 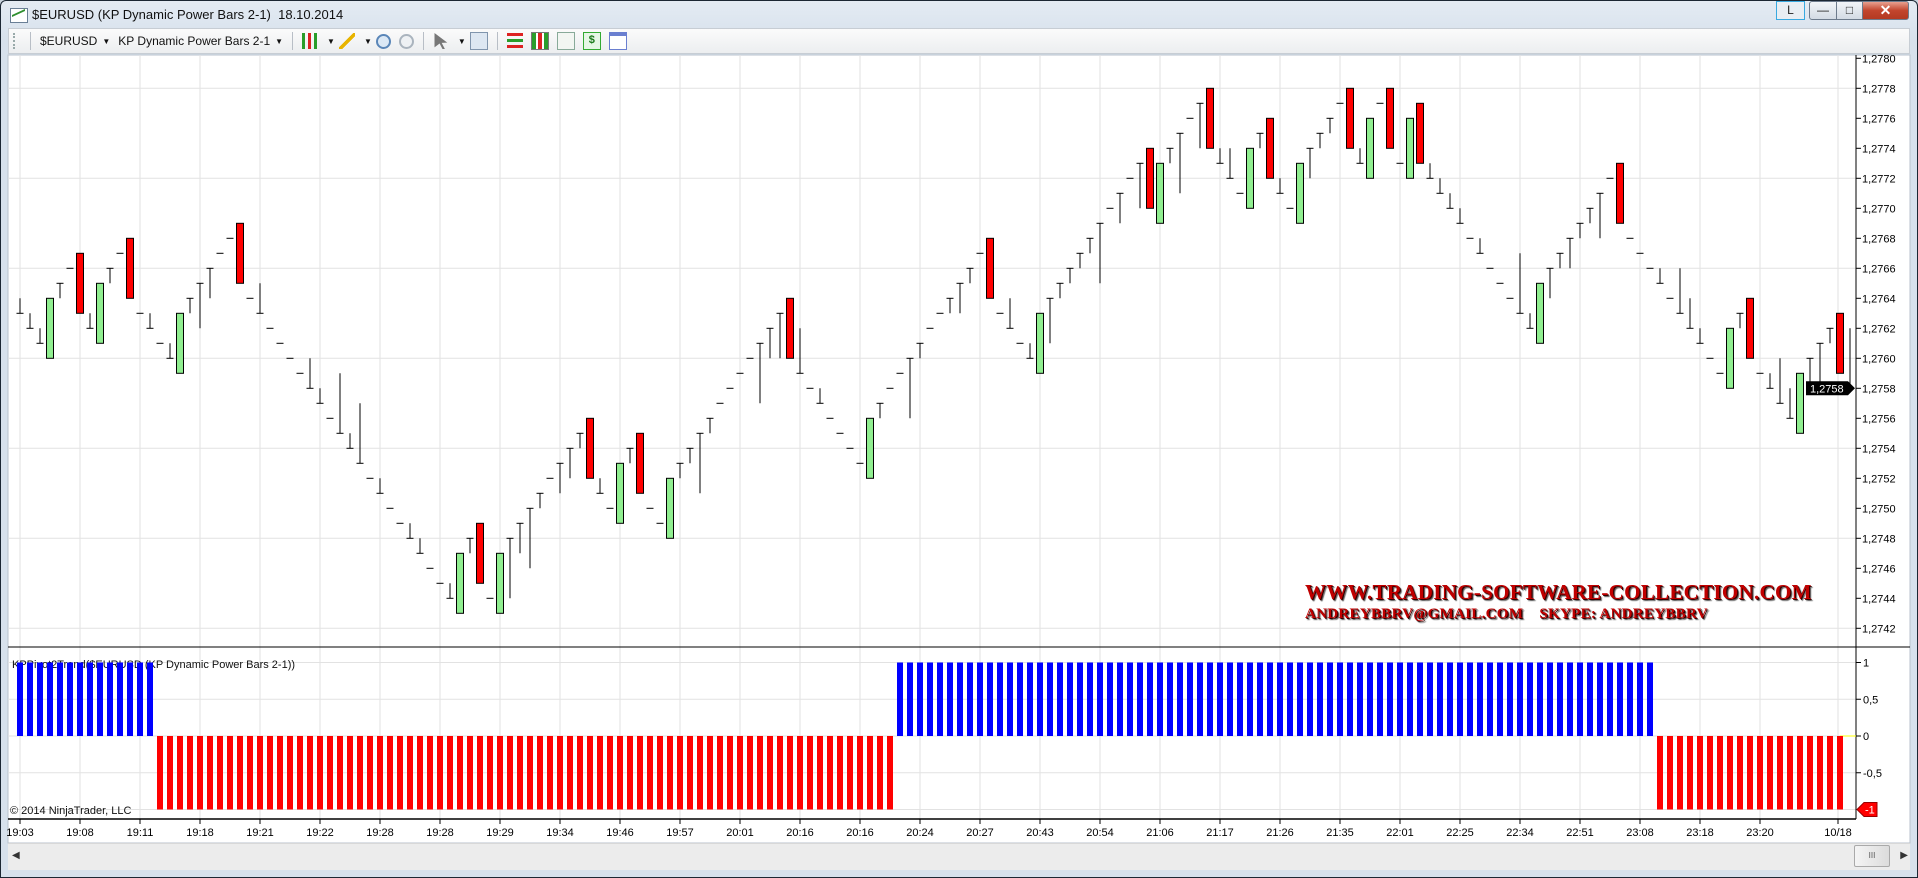 What do you see at coordinates (1879, 419) in the screenshot?
I see `price-label: 1,2756` at bounding box center [1879, 419].